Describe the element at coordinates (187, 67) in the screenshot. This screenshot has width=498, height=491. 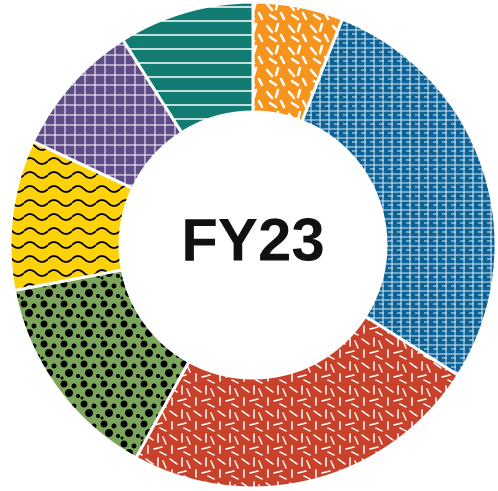
I see `segment-pattern` at that location.